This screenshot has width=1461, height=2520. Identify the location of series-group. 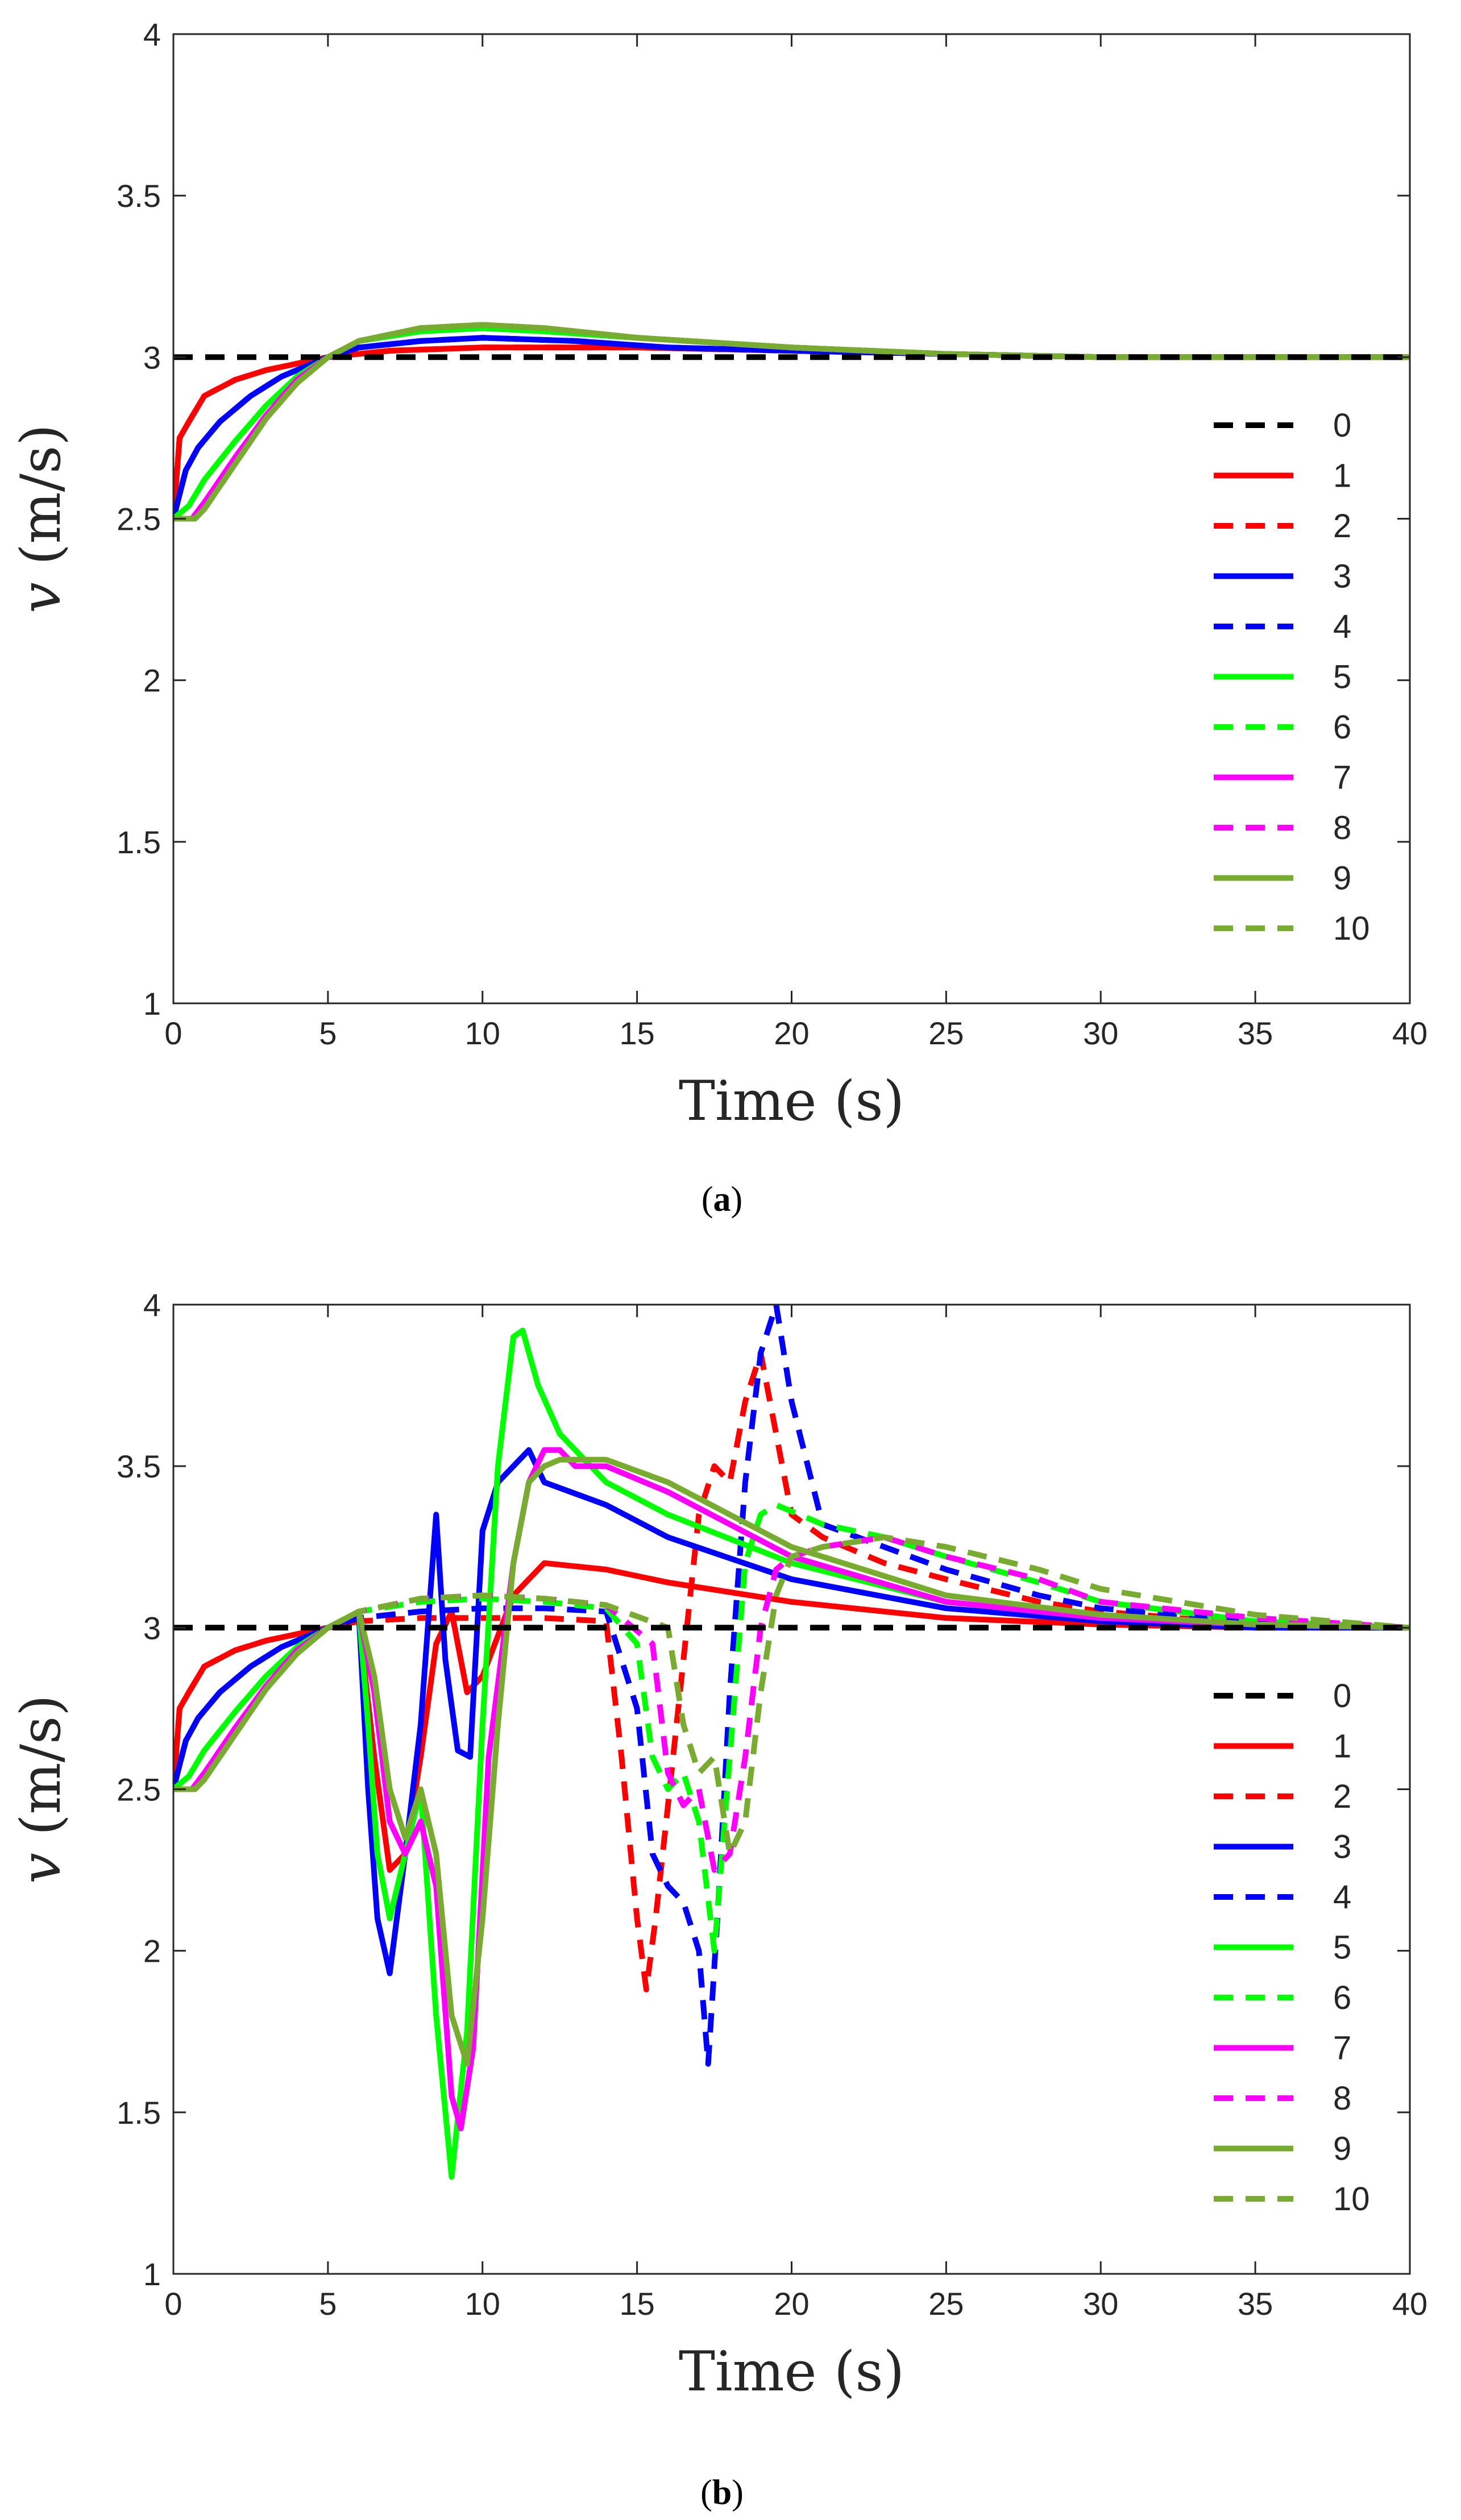
(791, 422).